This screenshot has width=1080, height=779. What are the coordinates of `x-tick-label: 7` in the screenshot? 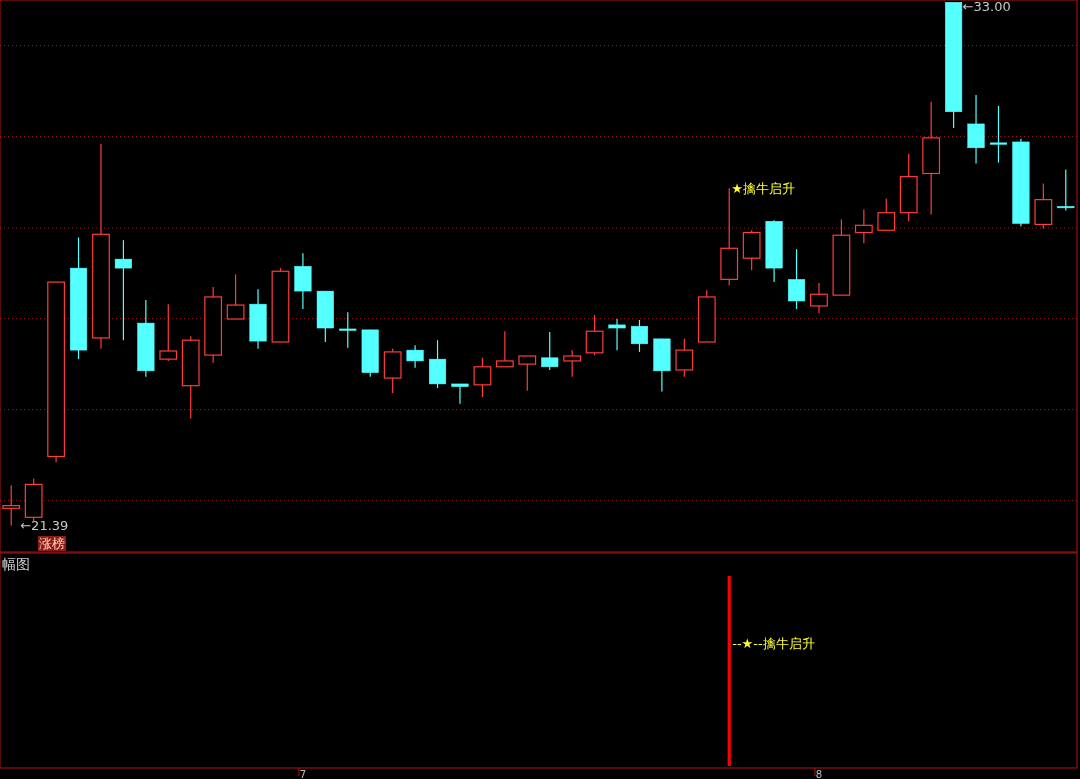 It's located at (303, 774).